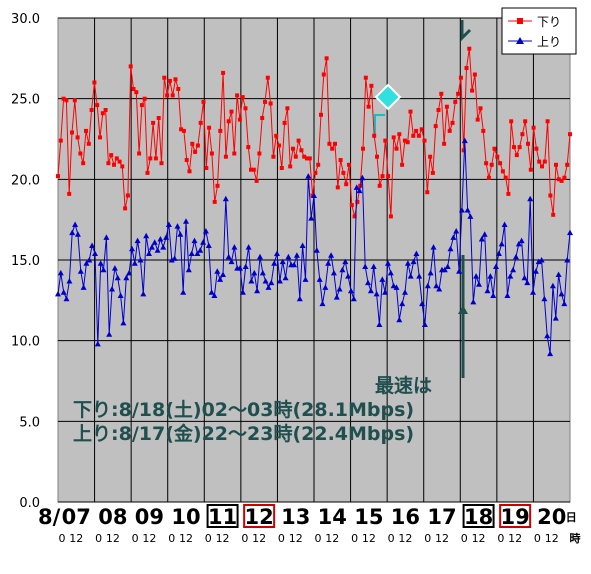  I want to click on upload-fastest-arrowhead, so click(463, 309).